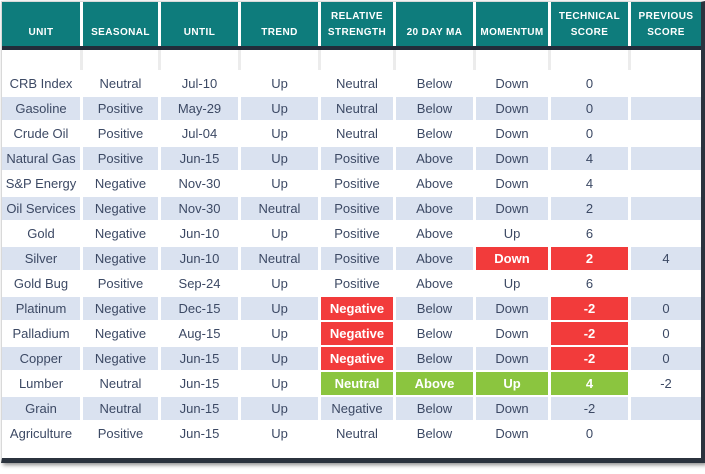 The height and width of the screenshot is (474, 705). I want to click on cell-technical-score: 2, so click(589, 258).